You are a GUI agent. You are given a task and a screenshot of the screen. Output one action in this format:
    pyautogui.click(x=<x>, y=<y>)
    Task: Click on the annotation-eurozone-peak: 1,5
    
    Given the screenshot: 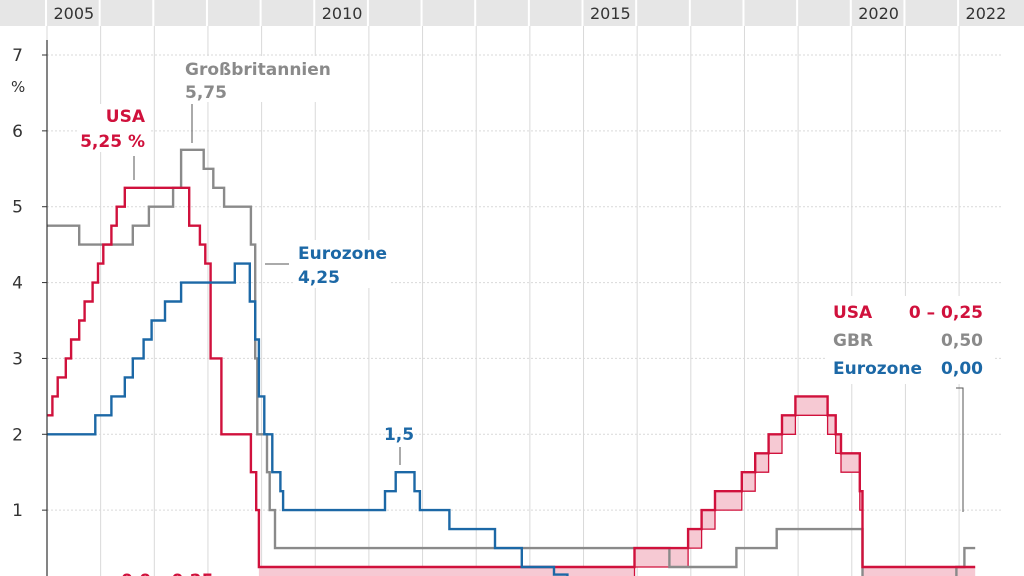 What is the action you would take?
    pyautogui.click(x=399, y=435)
    